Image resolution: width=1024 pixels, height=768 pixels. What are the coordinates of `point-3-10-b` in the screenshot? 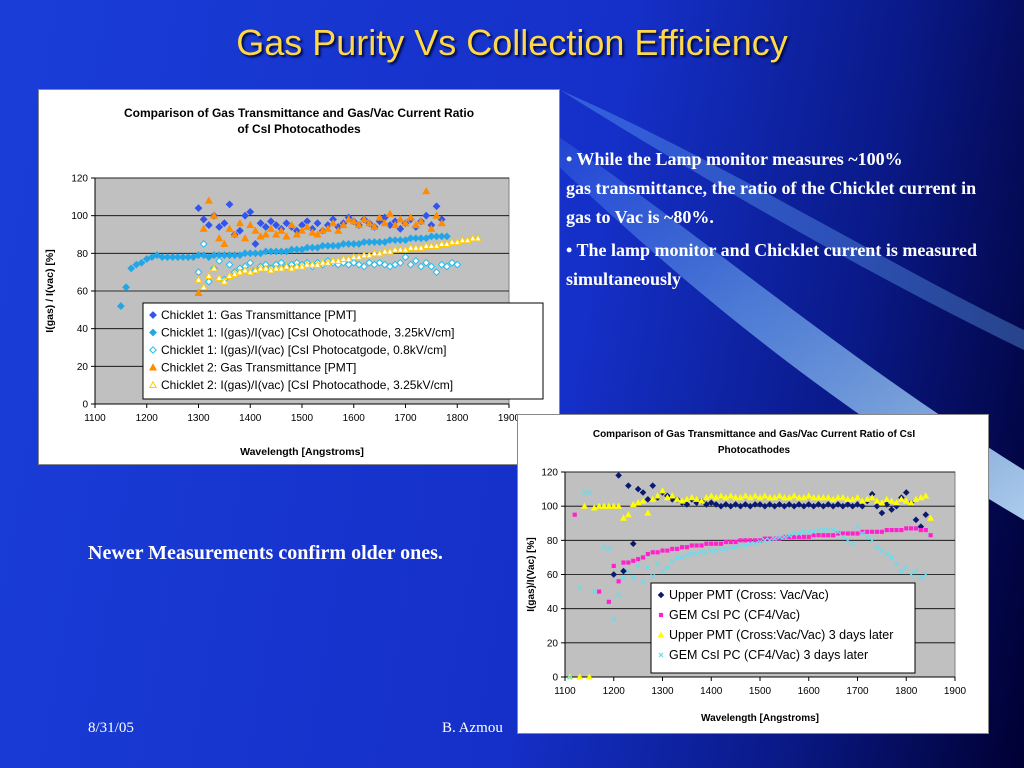 It's located at (628, 571).